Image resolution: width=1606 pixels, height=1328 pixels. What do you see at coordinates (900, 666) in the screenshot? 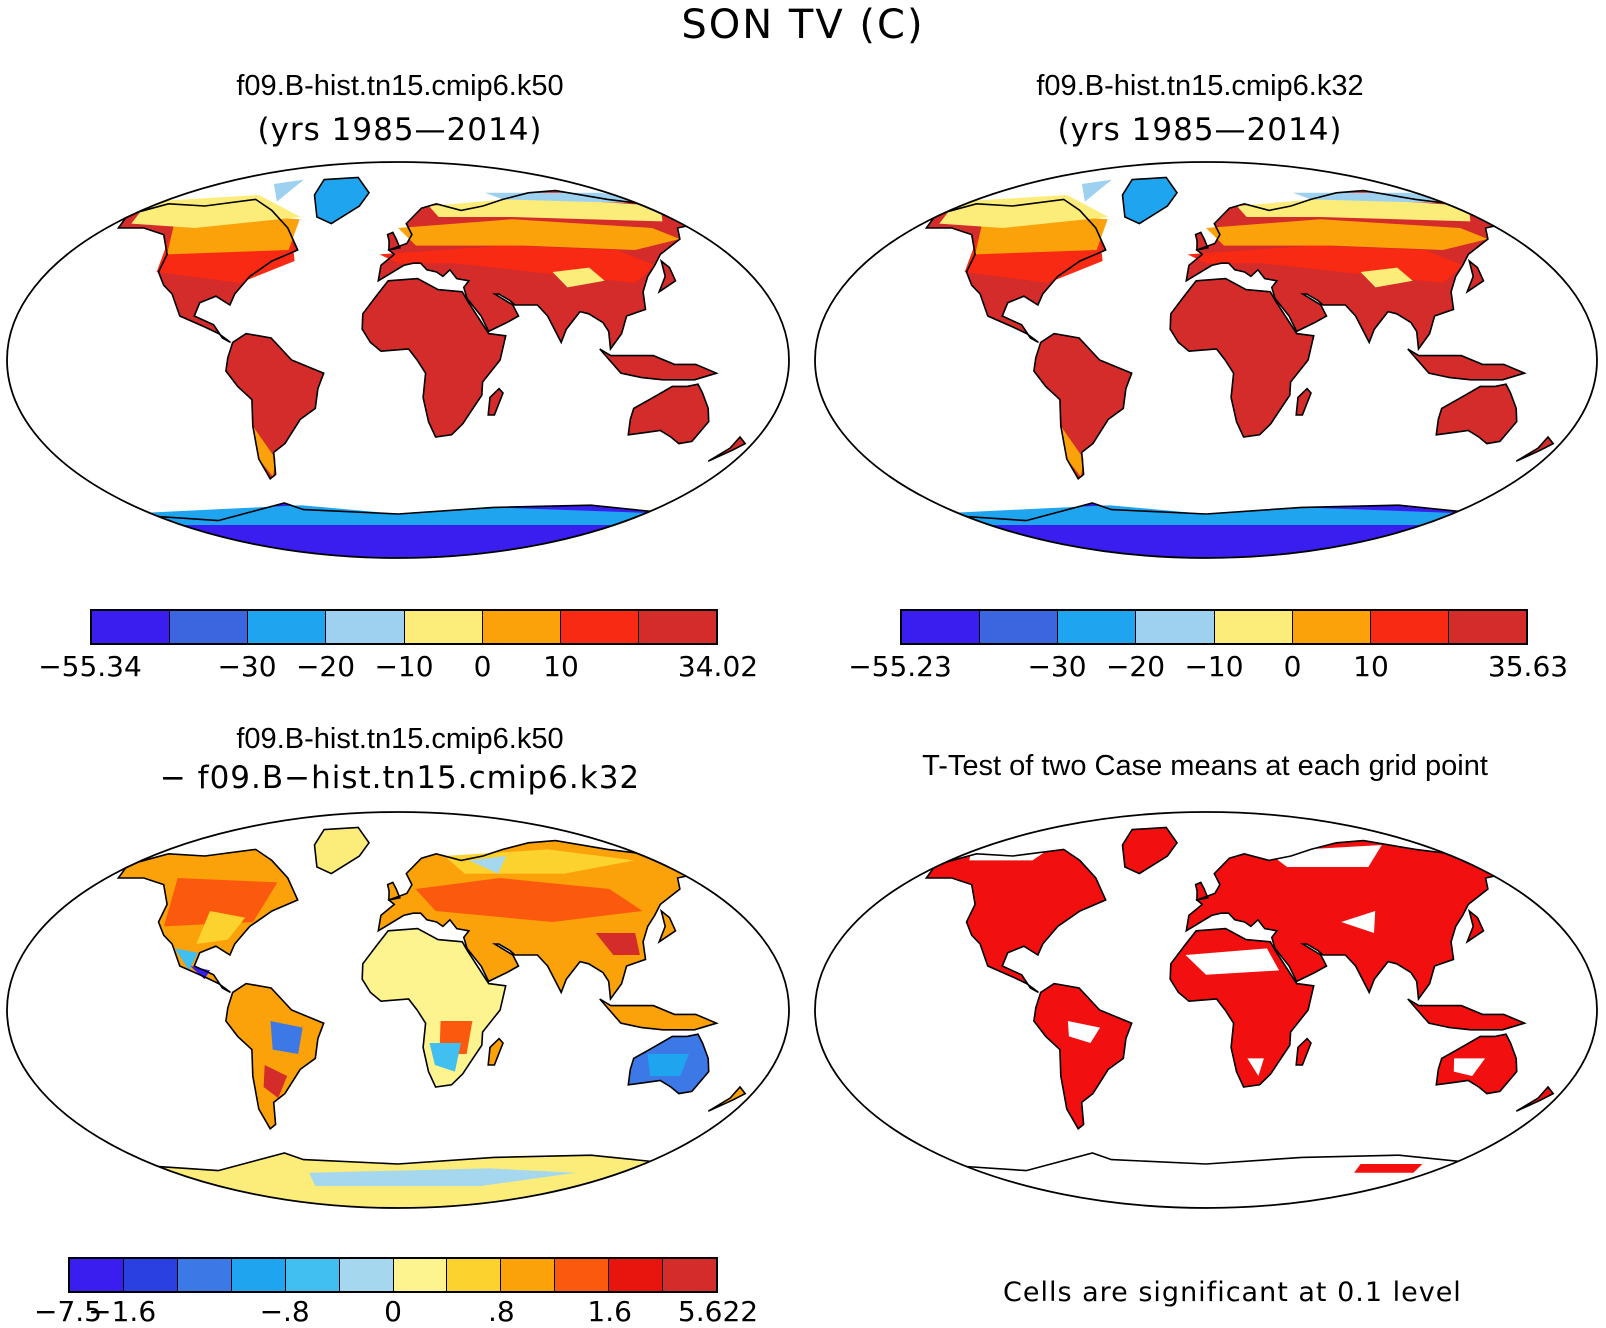
I see `colorbar-tick-label: −55.23` at bounding box center [900, 666].